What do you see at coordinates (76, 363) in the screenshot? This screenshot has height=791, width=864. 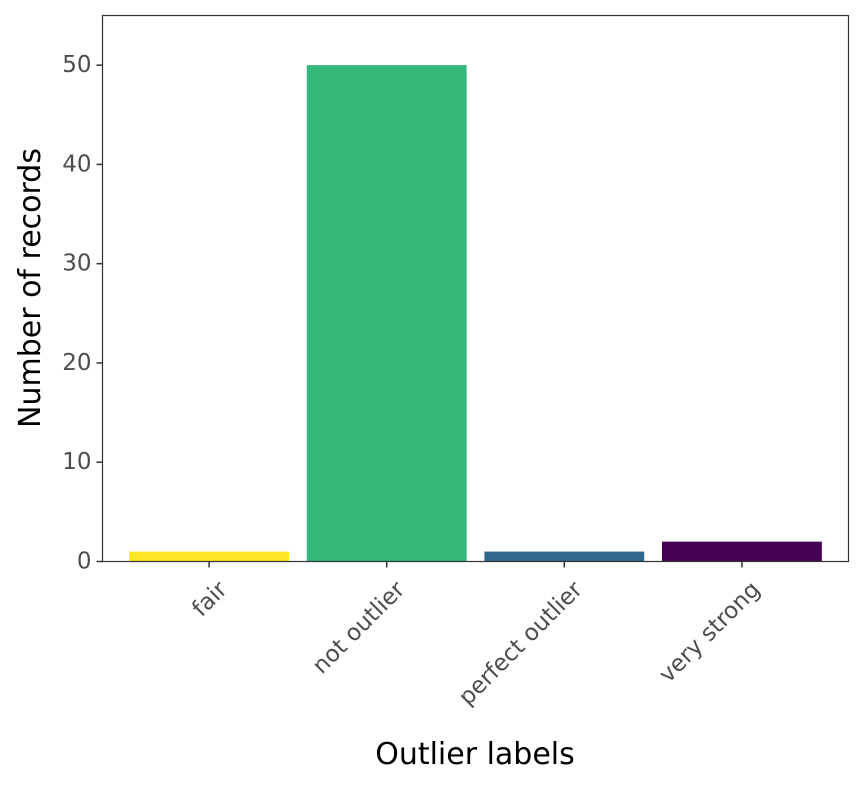 I see `y-tick-label: 20` at bounding box center [76, 363].